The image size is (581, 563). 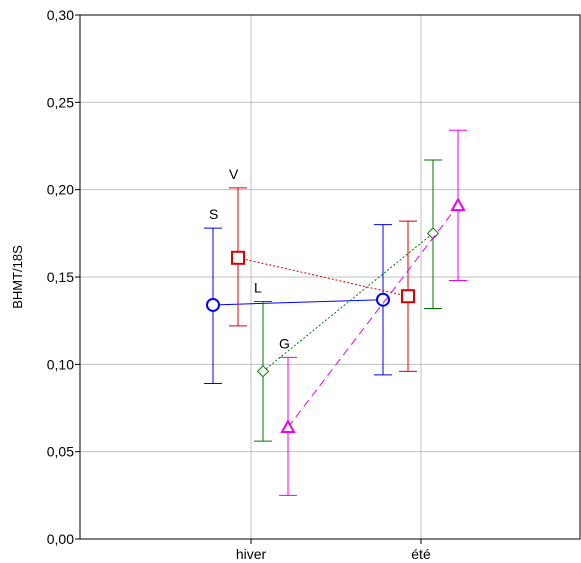 What do you see at coordinates (17, 277) in the screenshot?
I see `y-axis-title: BHMT/18S` at bounding box center [17, 277].